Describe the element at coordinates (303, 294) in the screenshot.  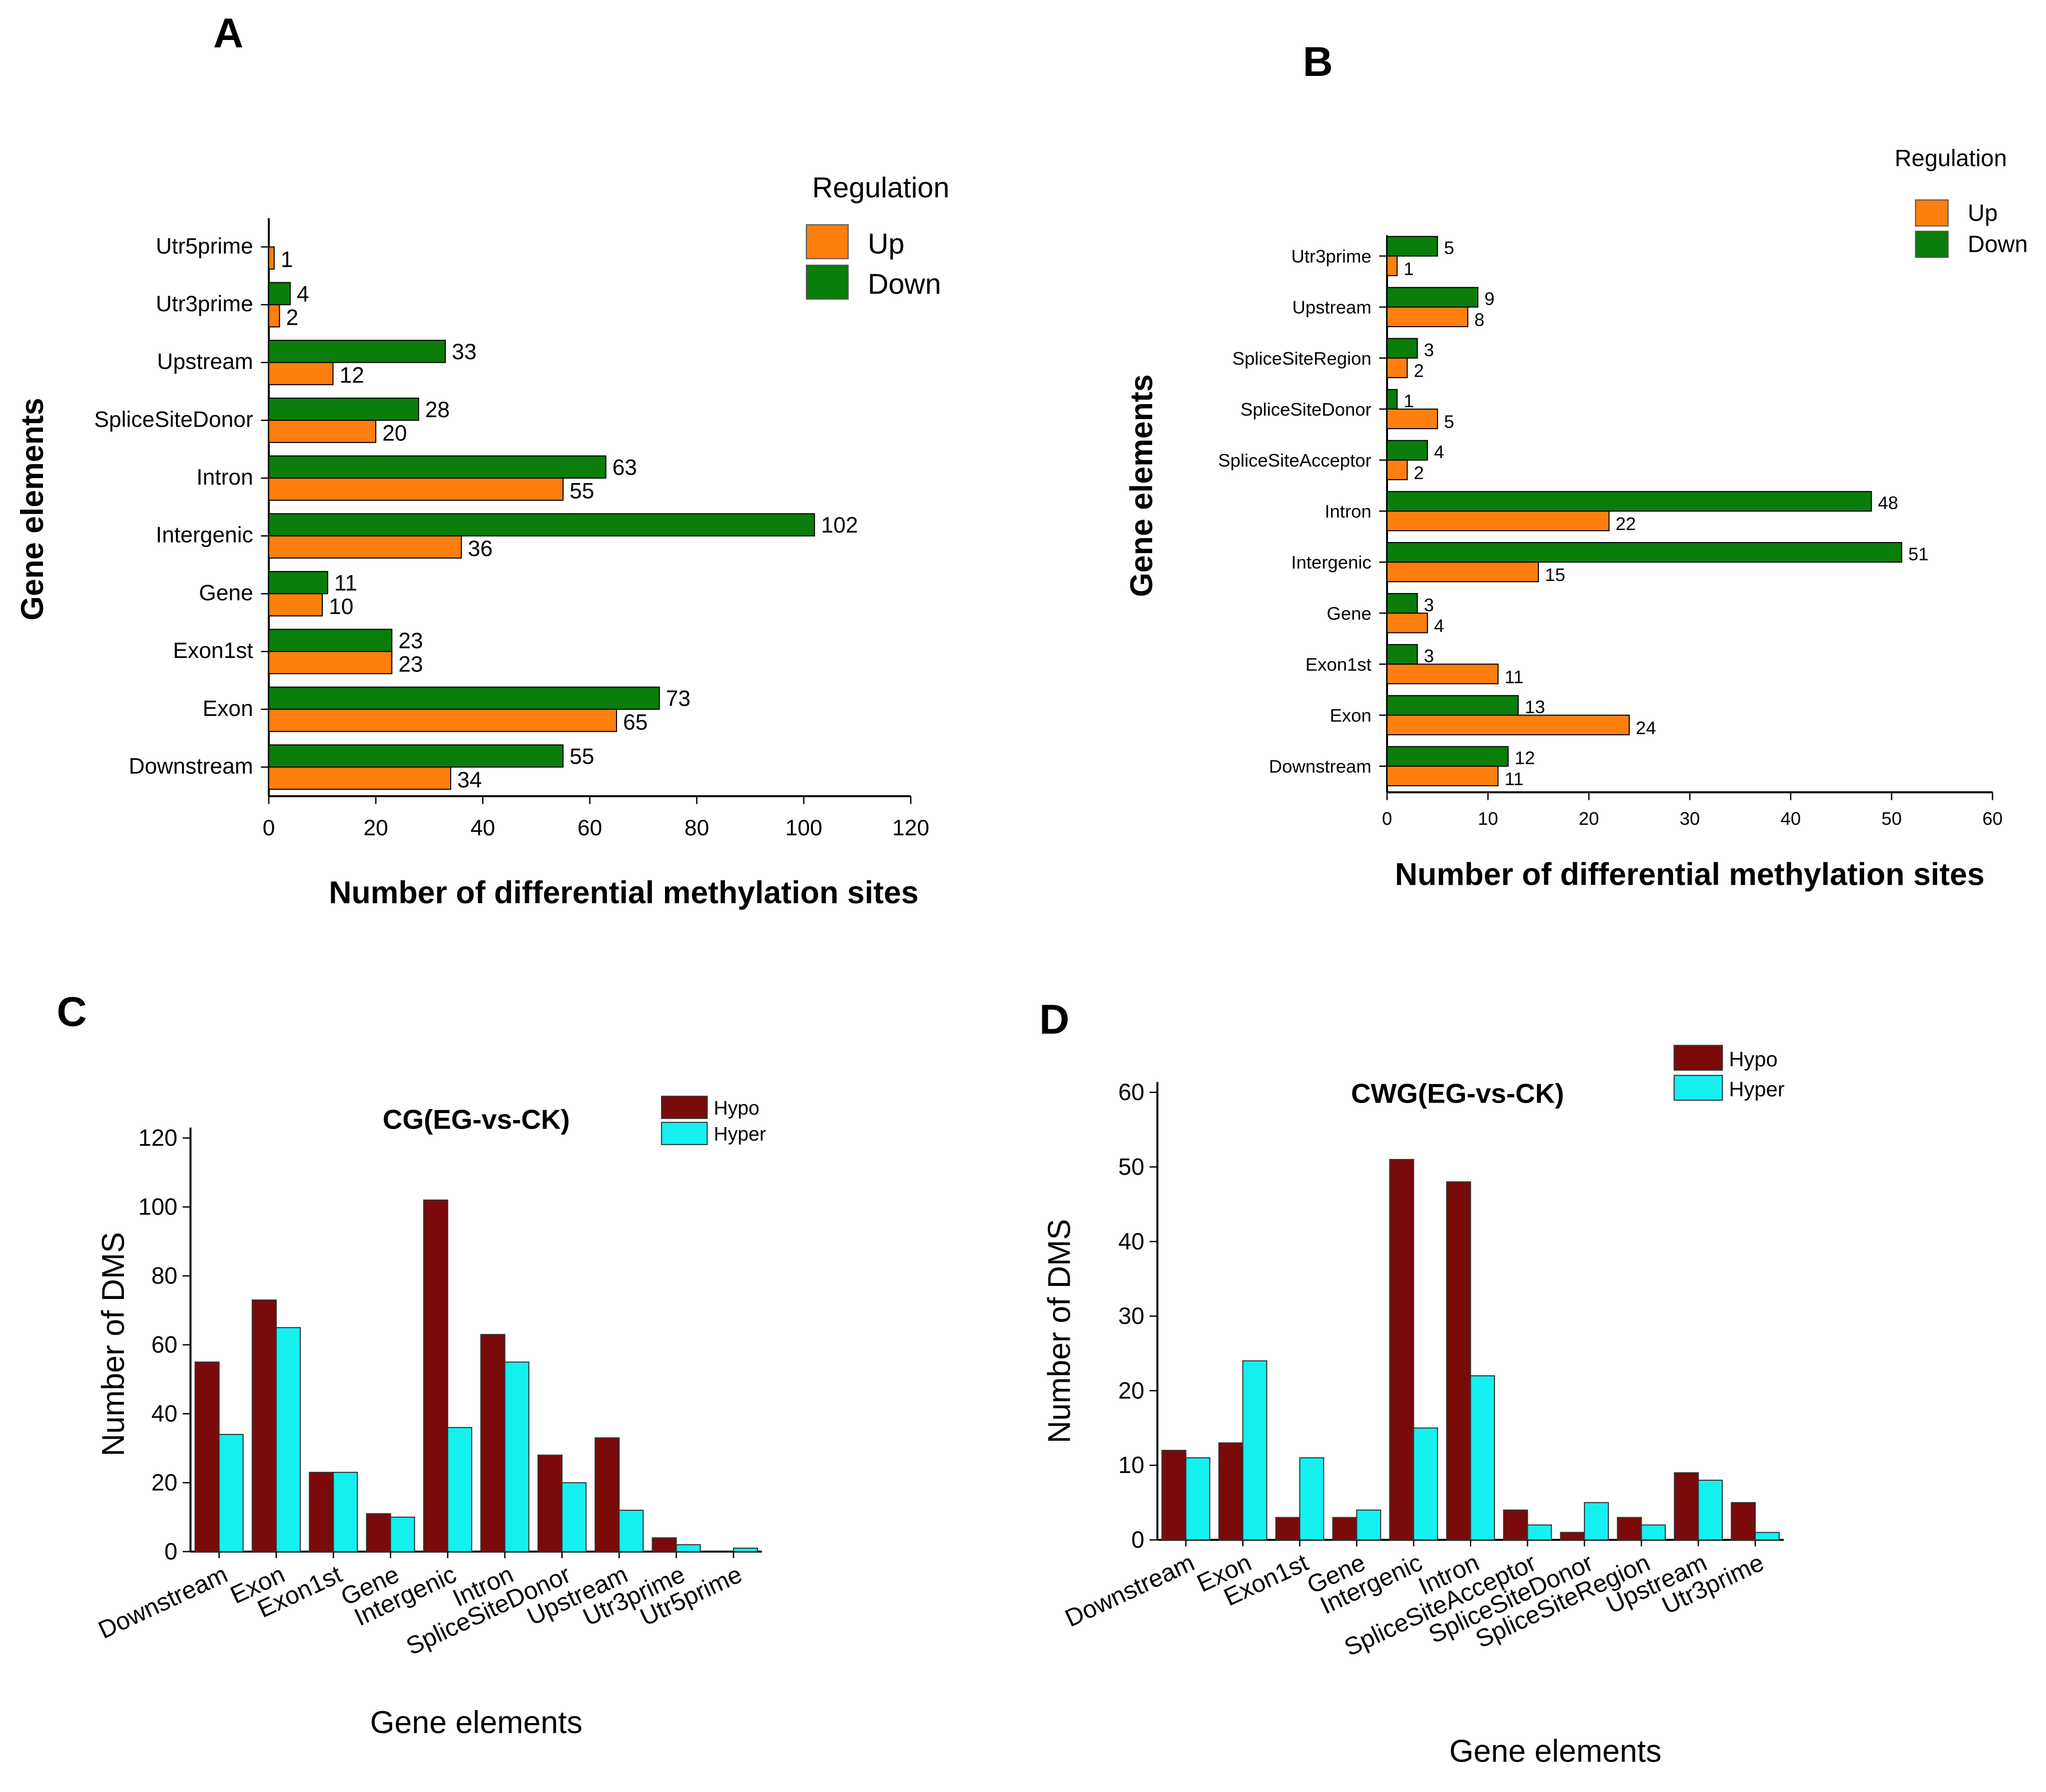
I see `data-label-down: 4` at that location.